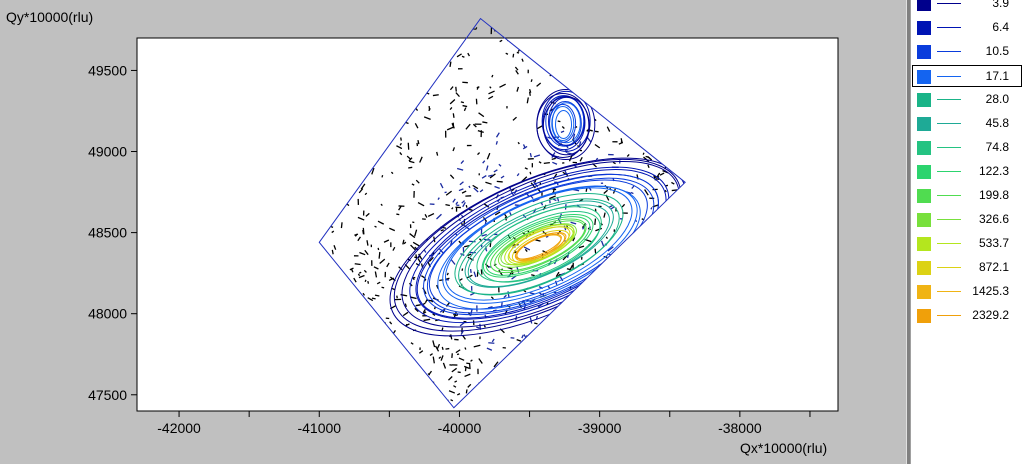 The image size is (1024, 464). What do you see at coordinates (990, 315) in the screenshot?
I see `legend-value: 2329.2` at bounding box center [990, 315].